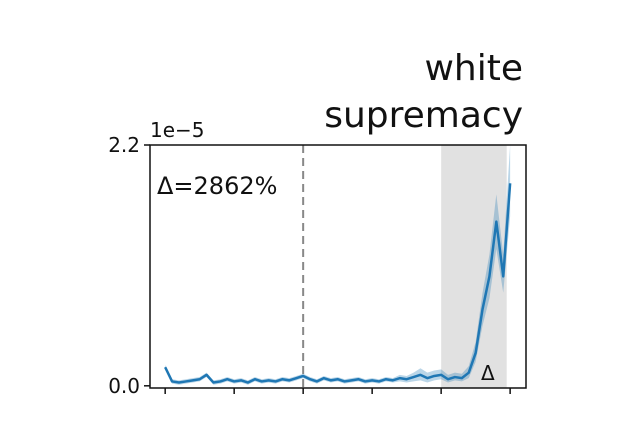  Describe the element at coordinates (473, 68) in the screenshot. I see `chart-title: white` at that location.